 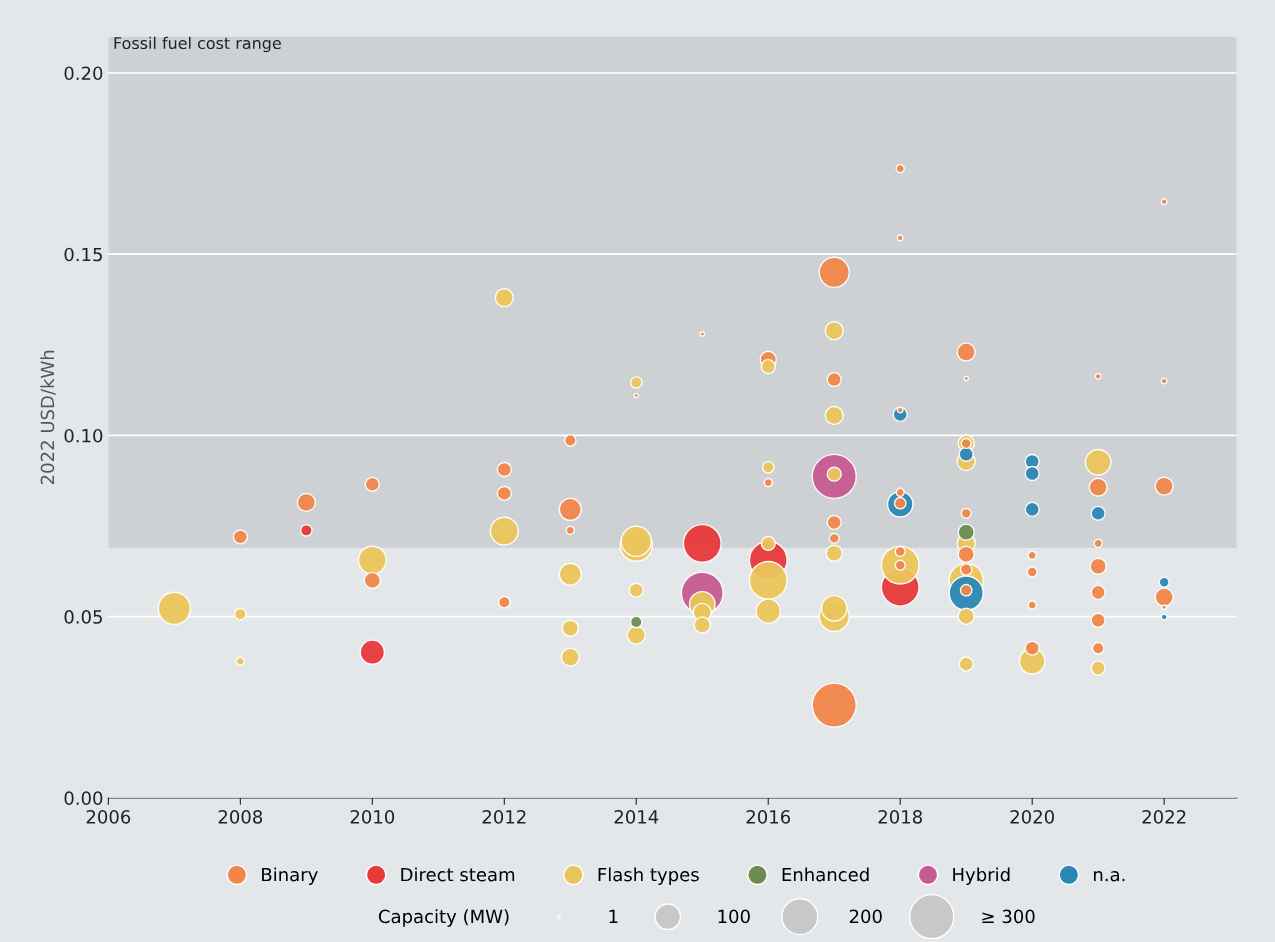 I want to click on y-tick-label: 0.00, so click(x=83, y=798).